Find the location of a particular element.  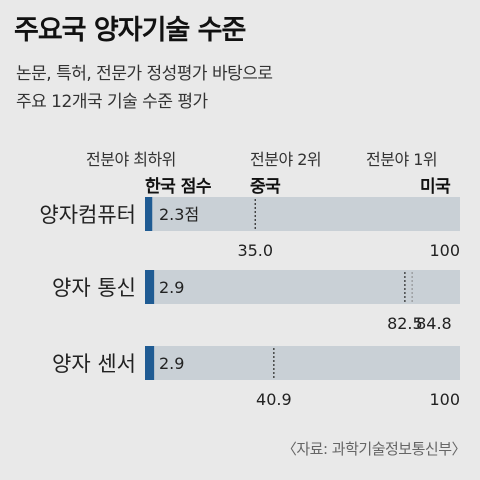

category-label: 양자 통신 is located at coordinates (94, 288).